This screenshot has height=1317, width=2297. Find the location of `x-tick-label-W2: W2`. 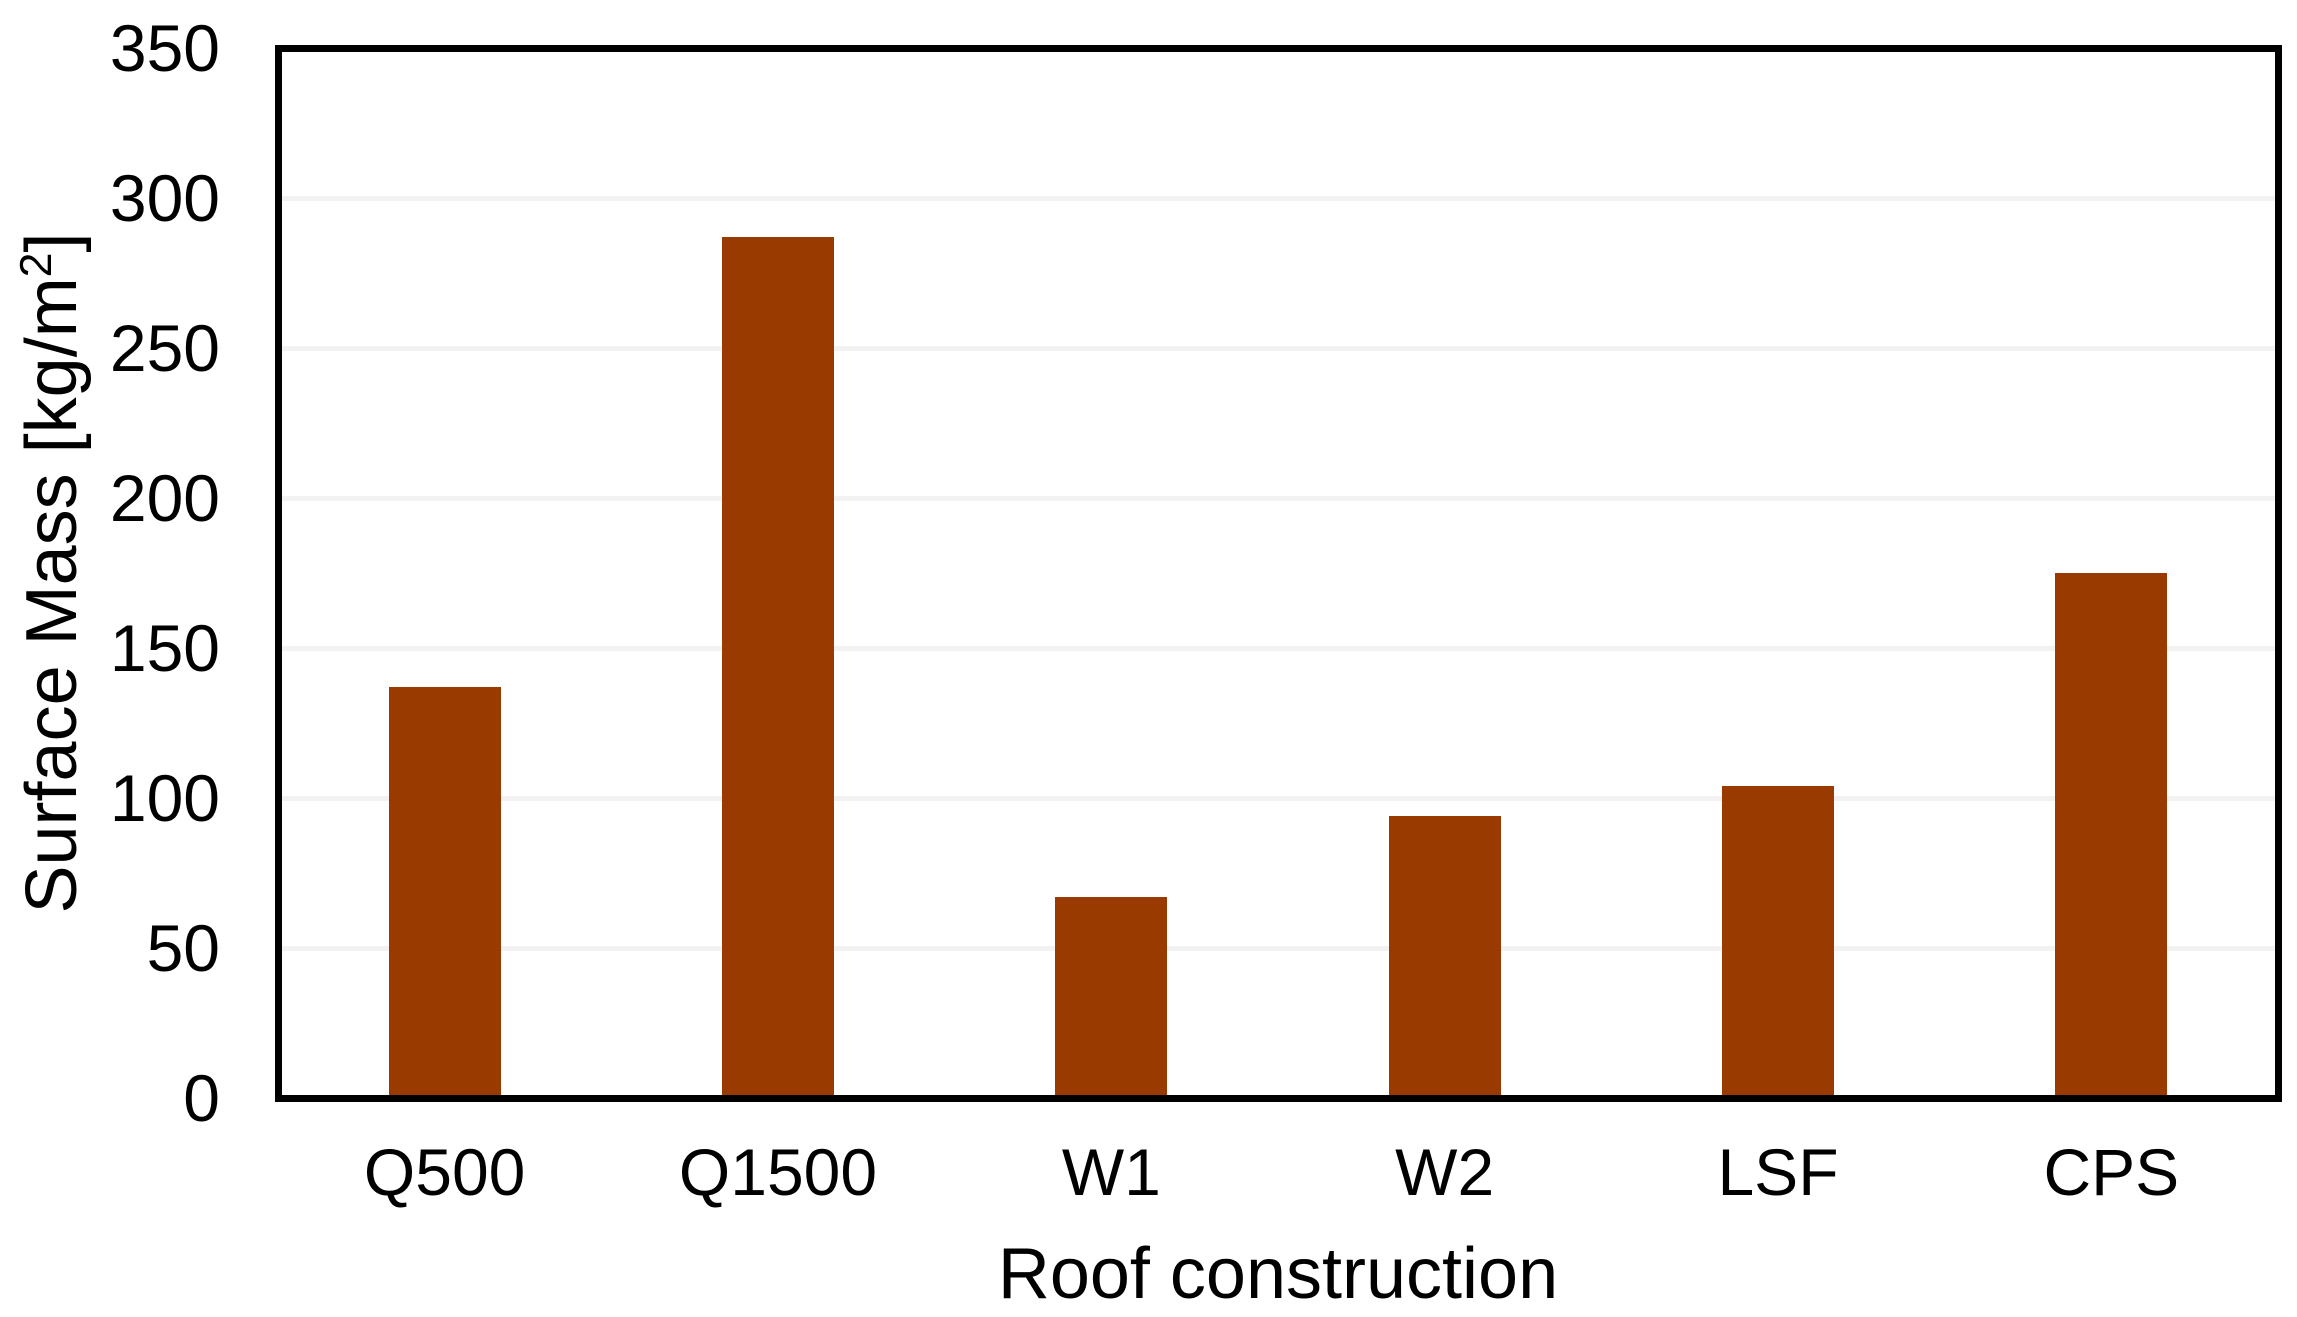

x-tick-label-W2: W2 is located at coordinates (1445, 1172).